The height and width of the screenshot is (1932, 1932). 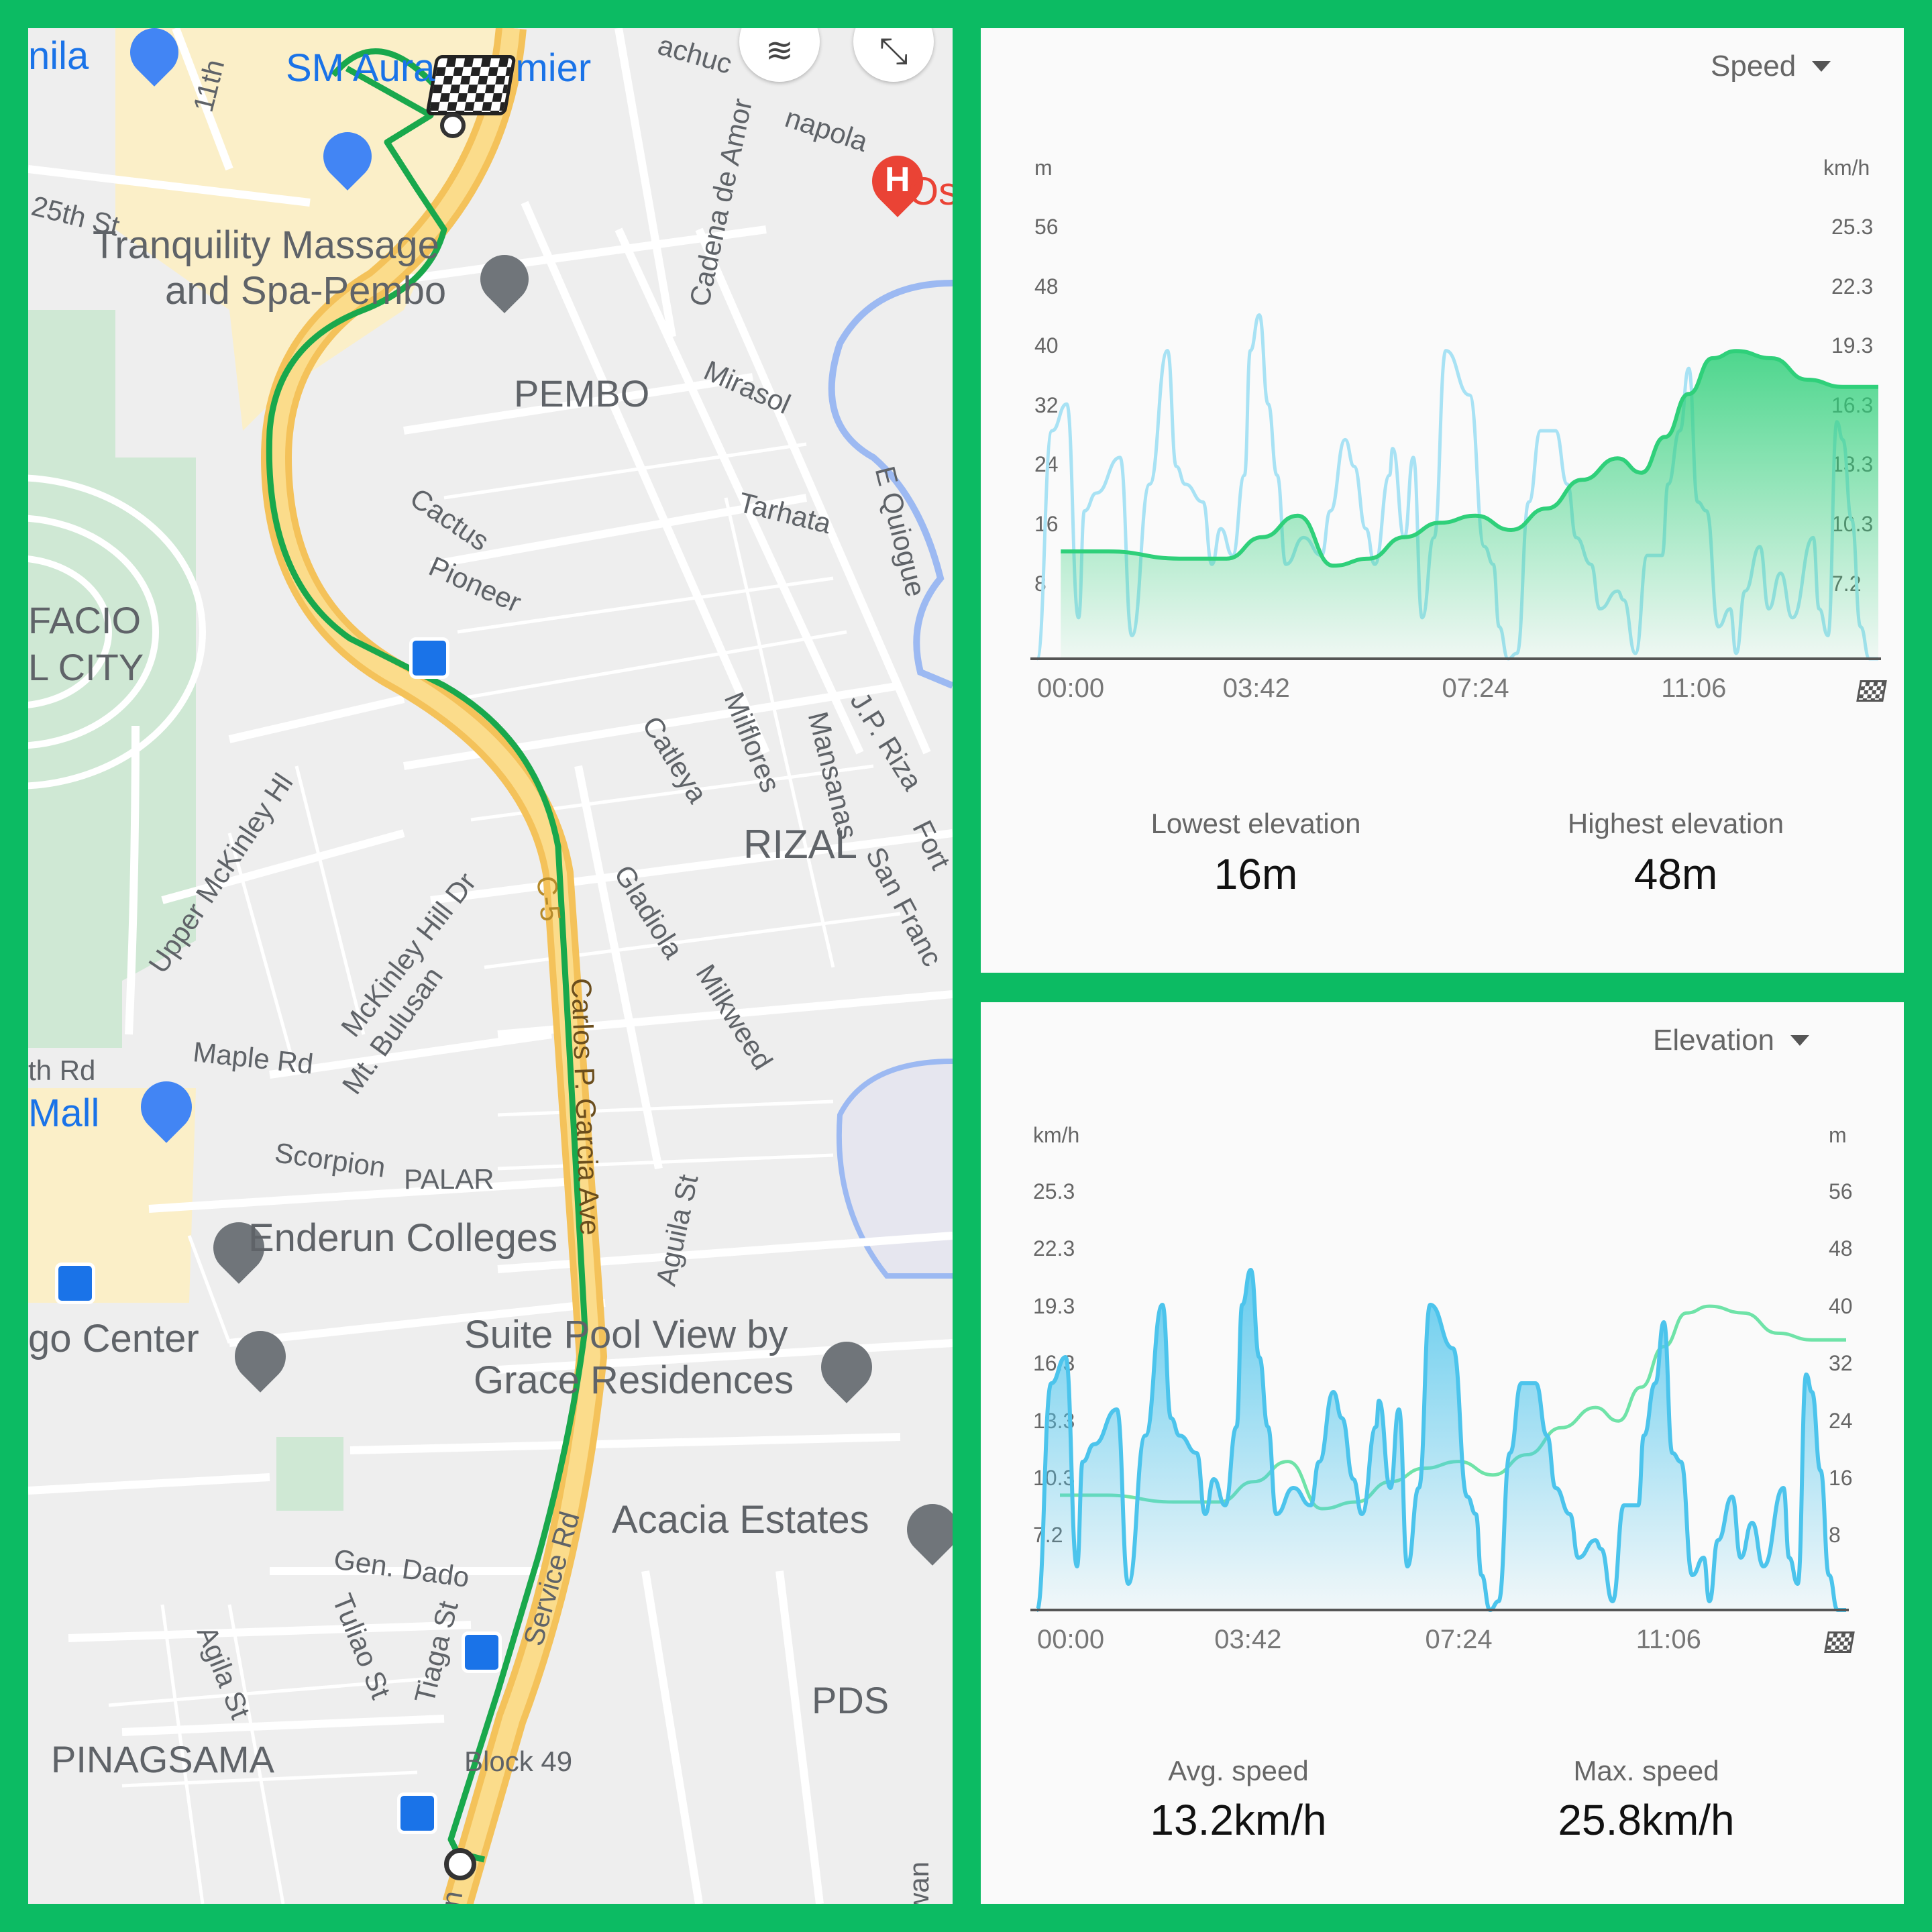 What do you see at coordinates (1256, 874) in the screenshot?
I see `lowest-elevation-value: 16m` at bounding box center [1256, 874].